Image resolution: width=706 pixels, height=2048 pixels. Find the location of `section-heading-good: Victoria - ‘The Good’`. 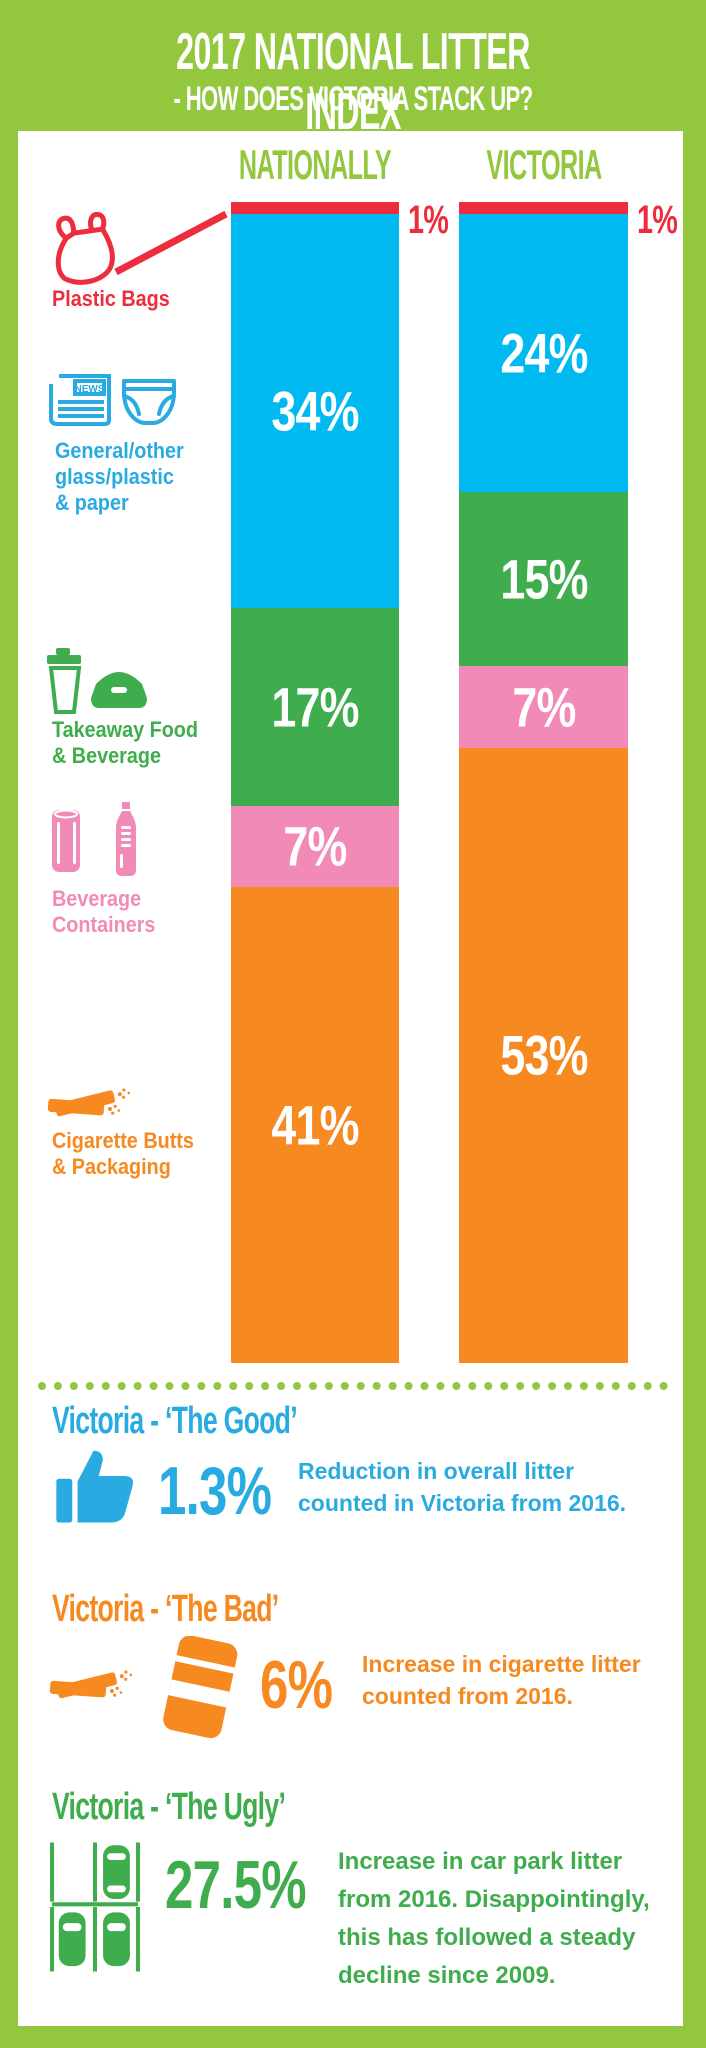

section-heading-good: Victoria - ‘The Good’ is located at coordinates (175, 1421).